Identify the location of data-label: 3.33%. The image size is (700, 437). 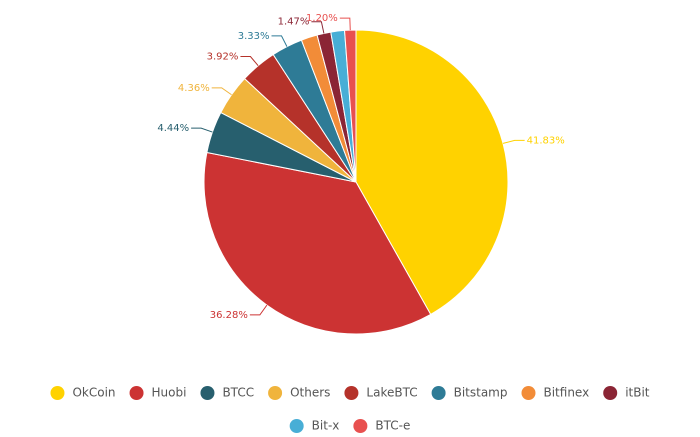
(254, 36).